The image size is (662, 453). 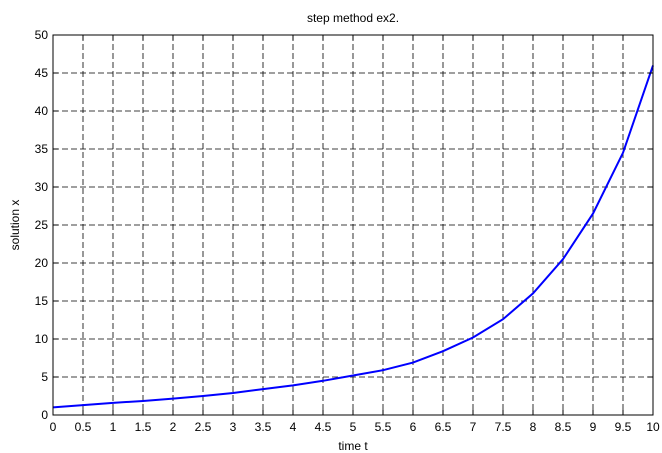 I want to click on chart-title: step method ex2., so click(x=353, y=18).